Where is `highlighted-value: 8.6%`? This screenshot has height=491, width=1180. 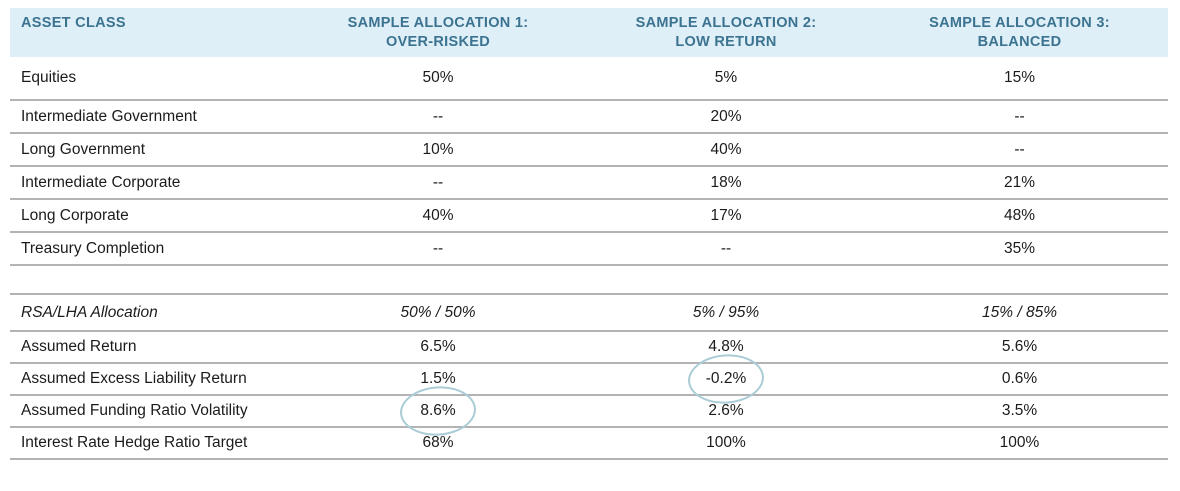
highlighted-value: 8.6% is located at coordinates (438, 411).